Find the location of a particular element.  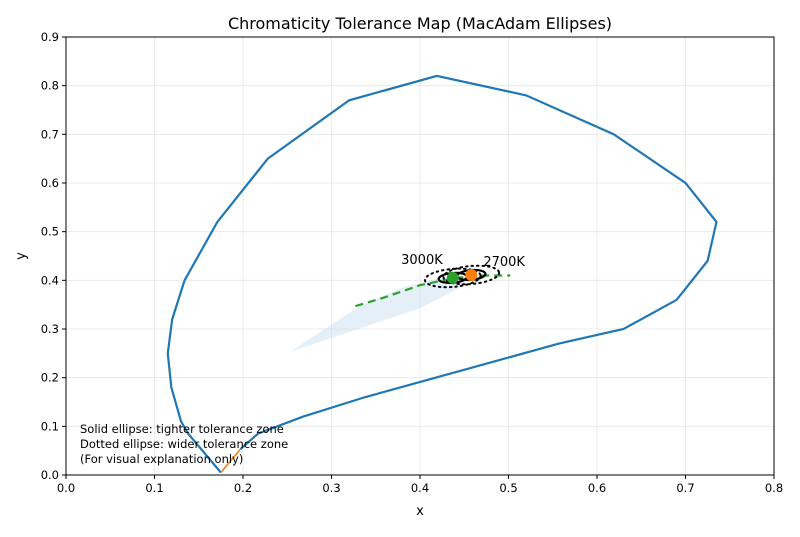

y-tick-label: 0.6 is located at coordinates (50, 183).